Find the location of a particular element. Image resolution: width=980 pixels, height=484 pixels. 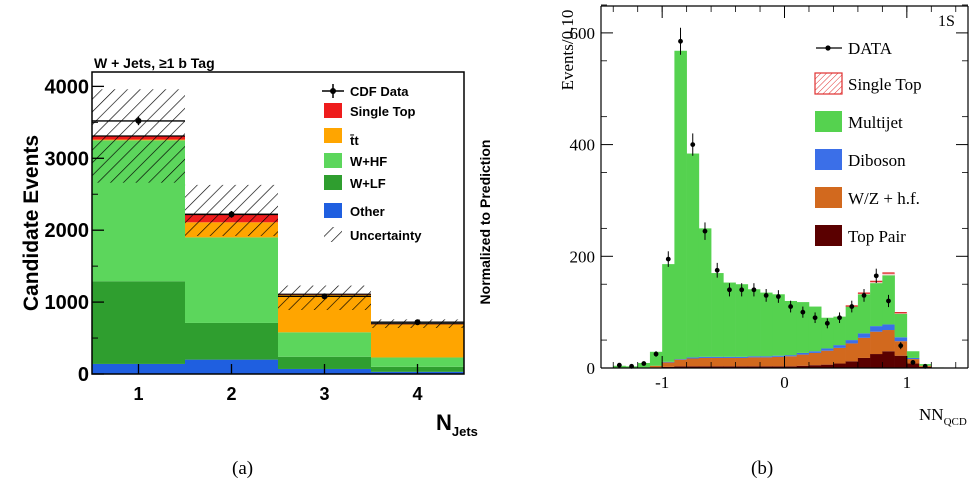

x-tick-label-b: -1 is located at coordinates (662, 382).